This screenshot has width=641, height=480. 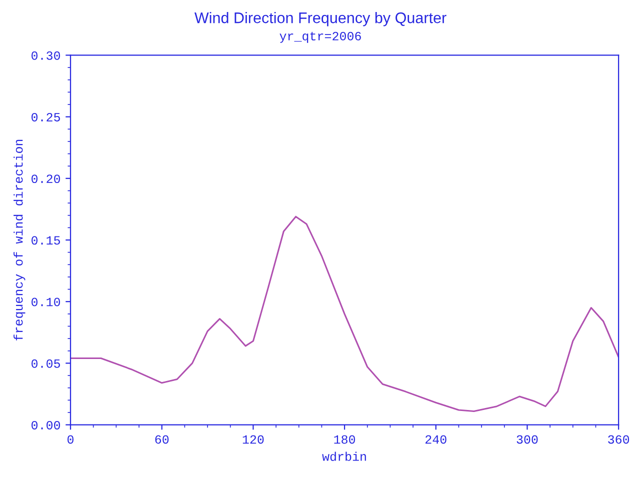 What do you see at coordinates (320, 37) in the screenshot?
I see `chart-subtitle: yr_qtr=2006` at bounding box center [320, 37].